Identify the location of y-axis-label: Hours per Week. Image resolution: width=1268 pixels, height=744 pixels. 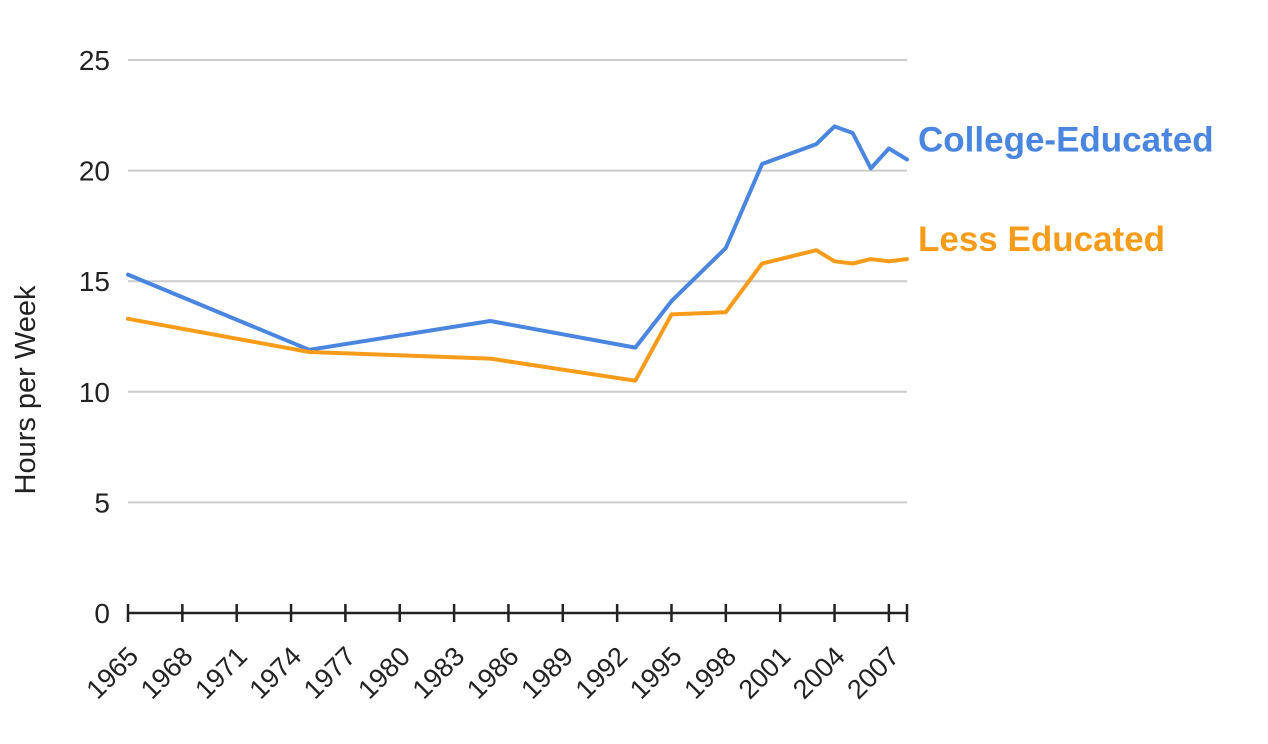
(26, 389).